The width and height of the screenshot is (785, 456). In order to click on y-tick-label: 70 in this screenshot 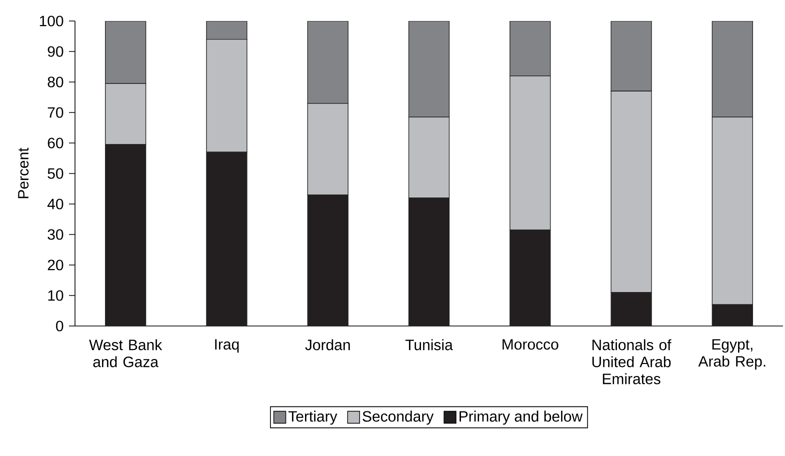, I will do `click(56, 112)`.